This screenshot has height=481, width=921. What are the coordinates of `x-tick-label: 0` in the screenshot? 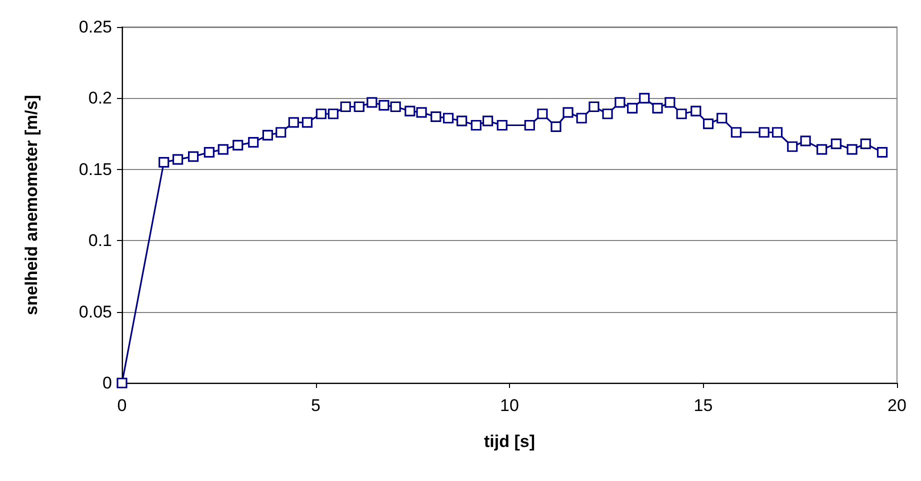 It's located at (122, 405).